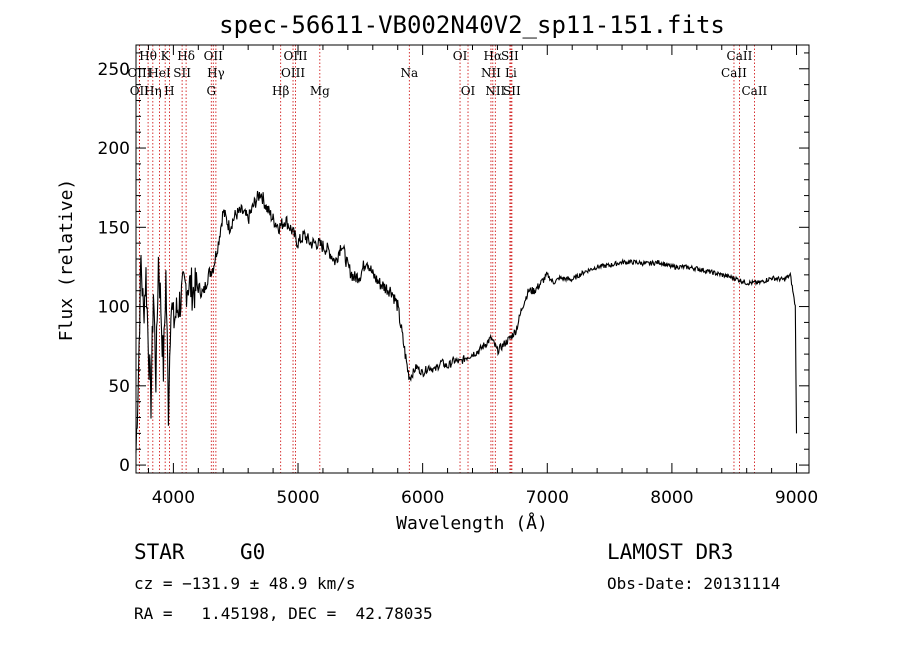 The image size is (900, 649). I want to click on y-tick-label: 50, so click(119, 387).